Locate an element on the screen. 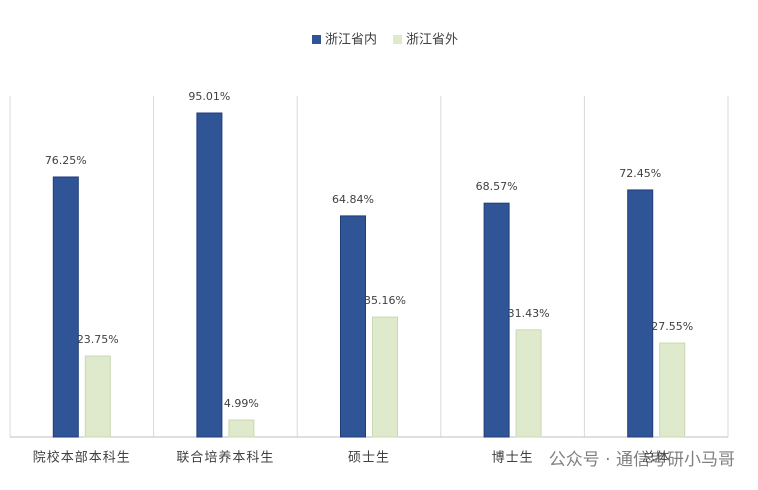 The height and width of the screenshot is (490, 758). legend-label: 浙江省内 is located at coordinates (351, 40).